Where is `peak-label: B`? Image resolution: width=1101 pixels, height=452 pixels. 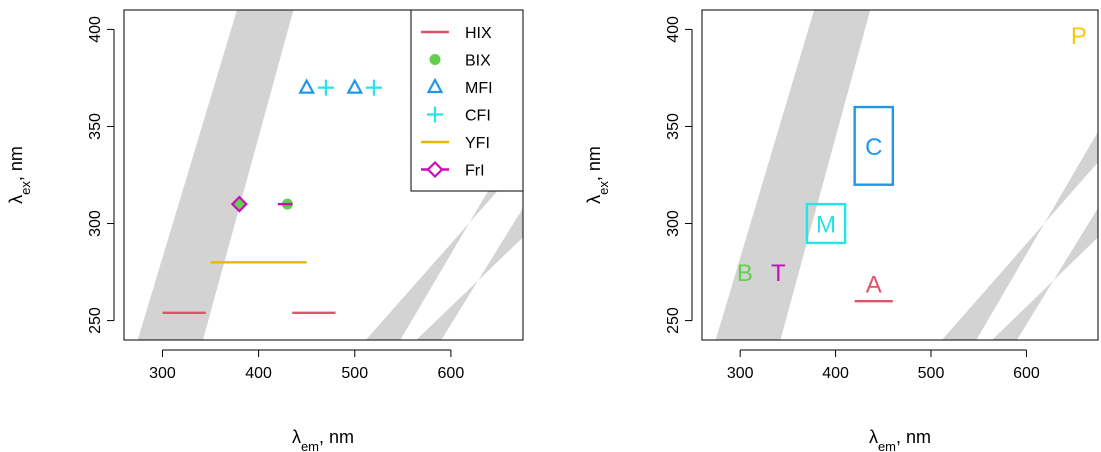 peak-label: B is located at coordinates (745, 273).